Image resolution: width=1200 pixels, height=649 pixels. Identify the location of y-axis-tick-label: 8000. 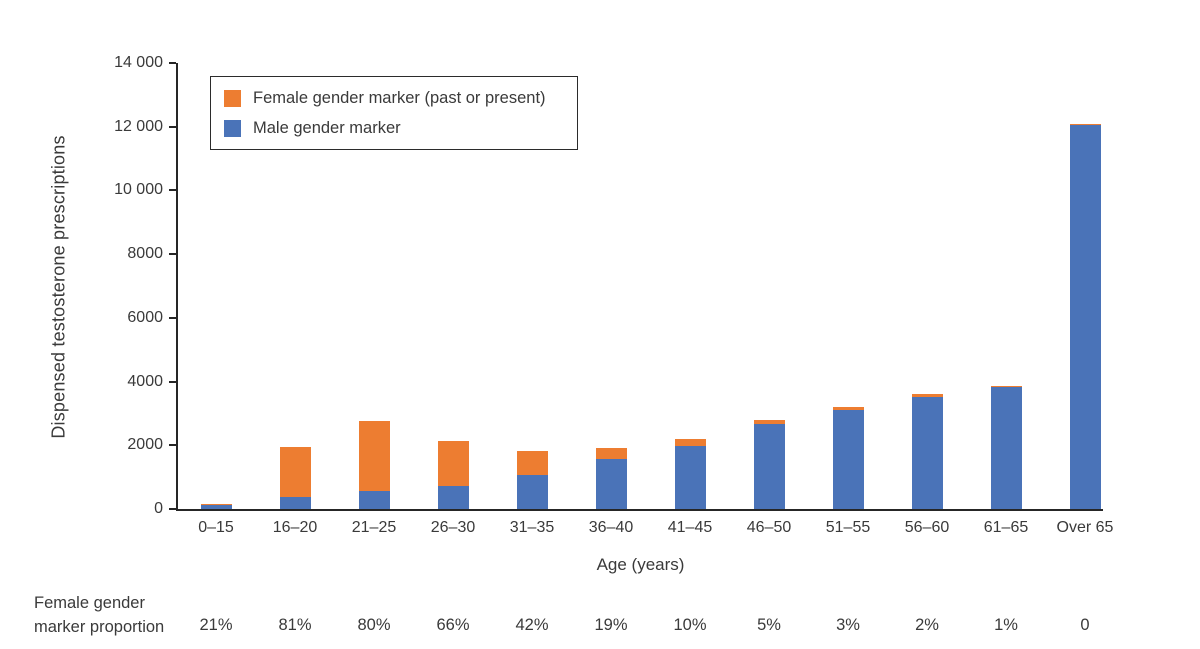
(145, 254).